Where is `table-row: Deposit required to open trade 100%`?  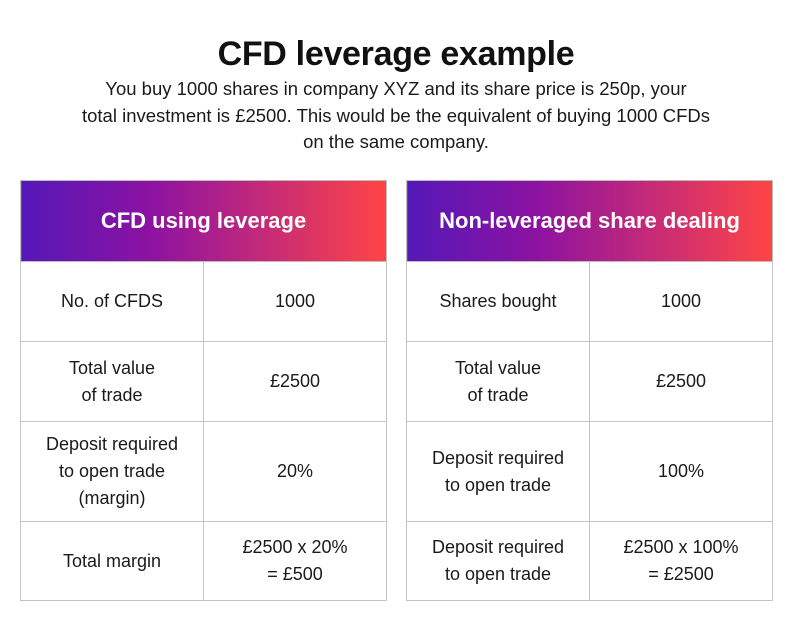 table-row: Deposit required to open trade 100% is located at coordinates (590, 471).